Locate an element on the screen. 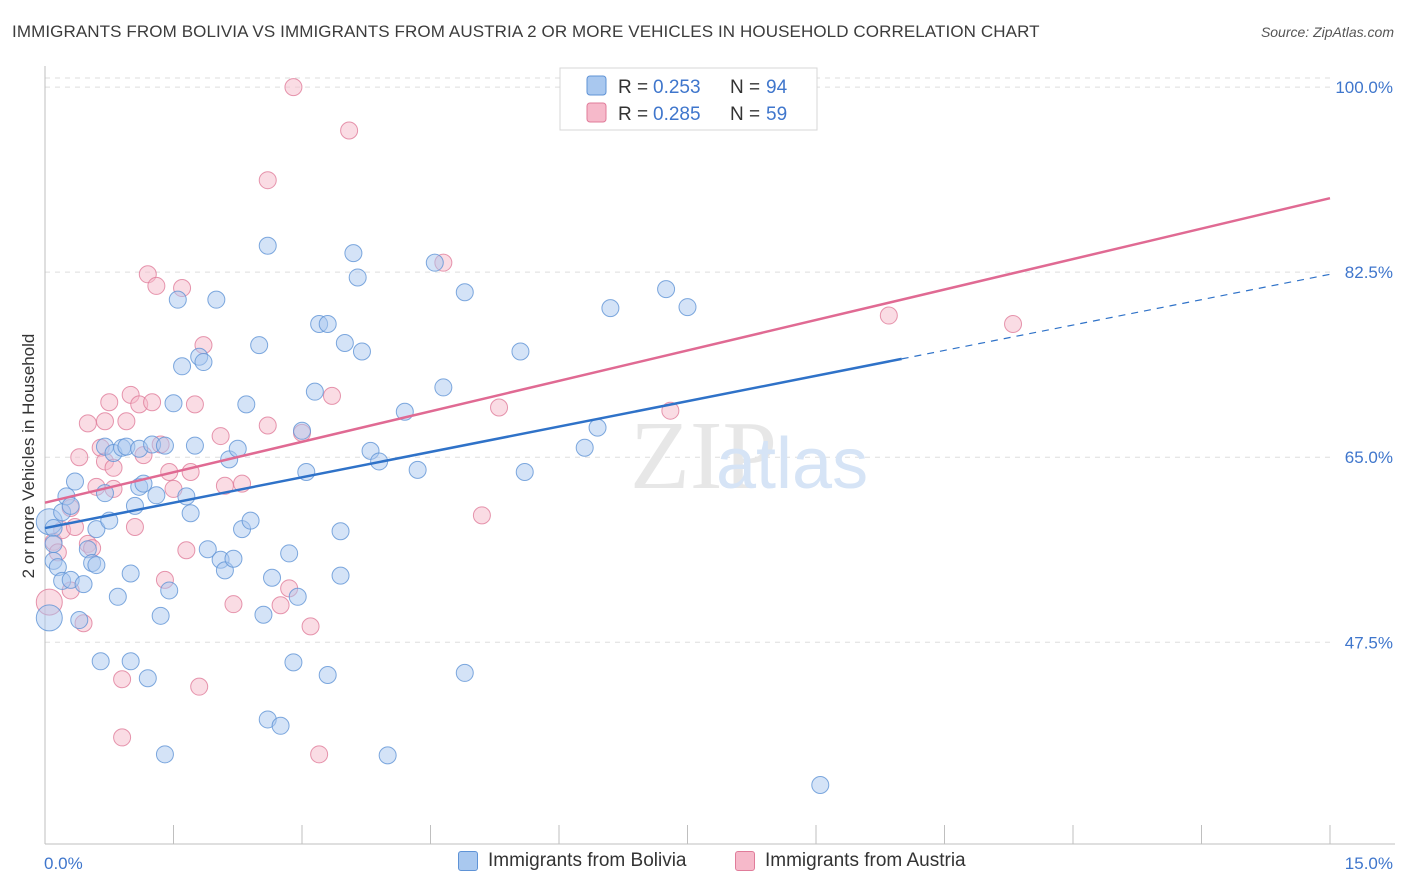 This screenshot has width=1406, height=892. bolivia-trend-line is located at coordinates (473, 443).